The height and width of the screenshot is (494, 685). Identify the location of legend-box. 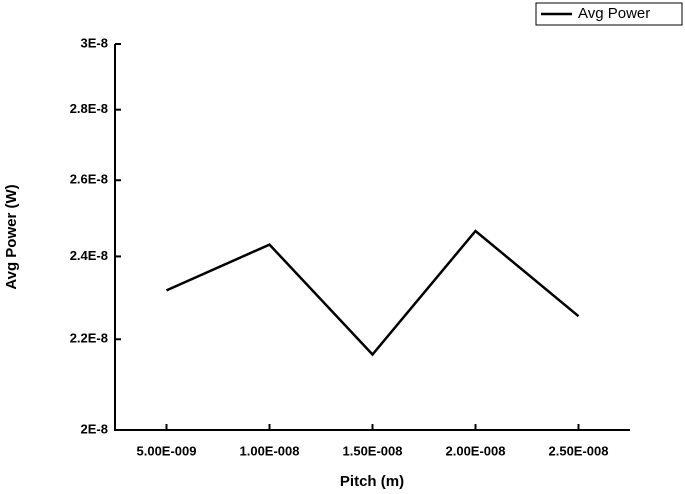
(609, 14).